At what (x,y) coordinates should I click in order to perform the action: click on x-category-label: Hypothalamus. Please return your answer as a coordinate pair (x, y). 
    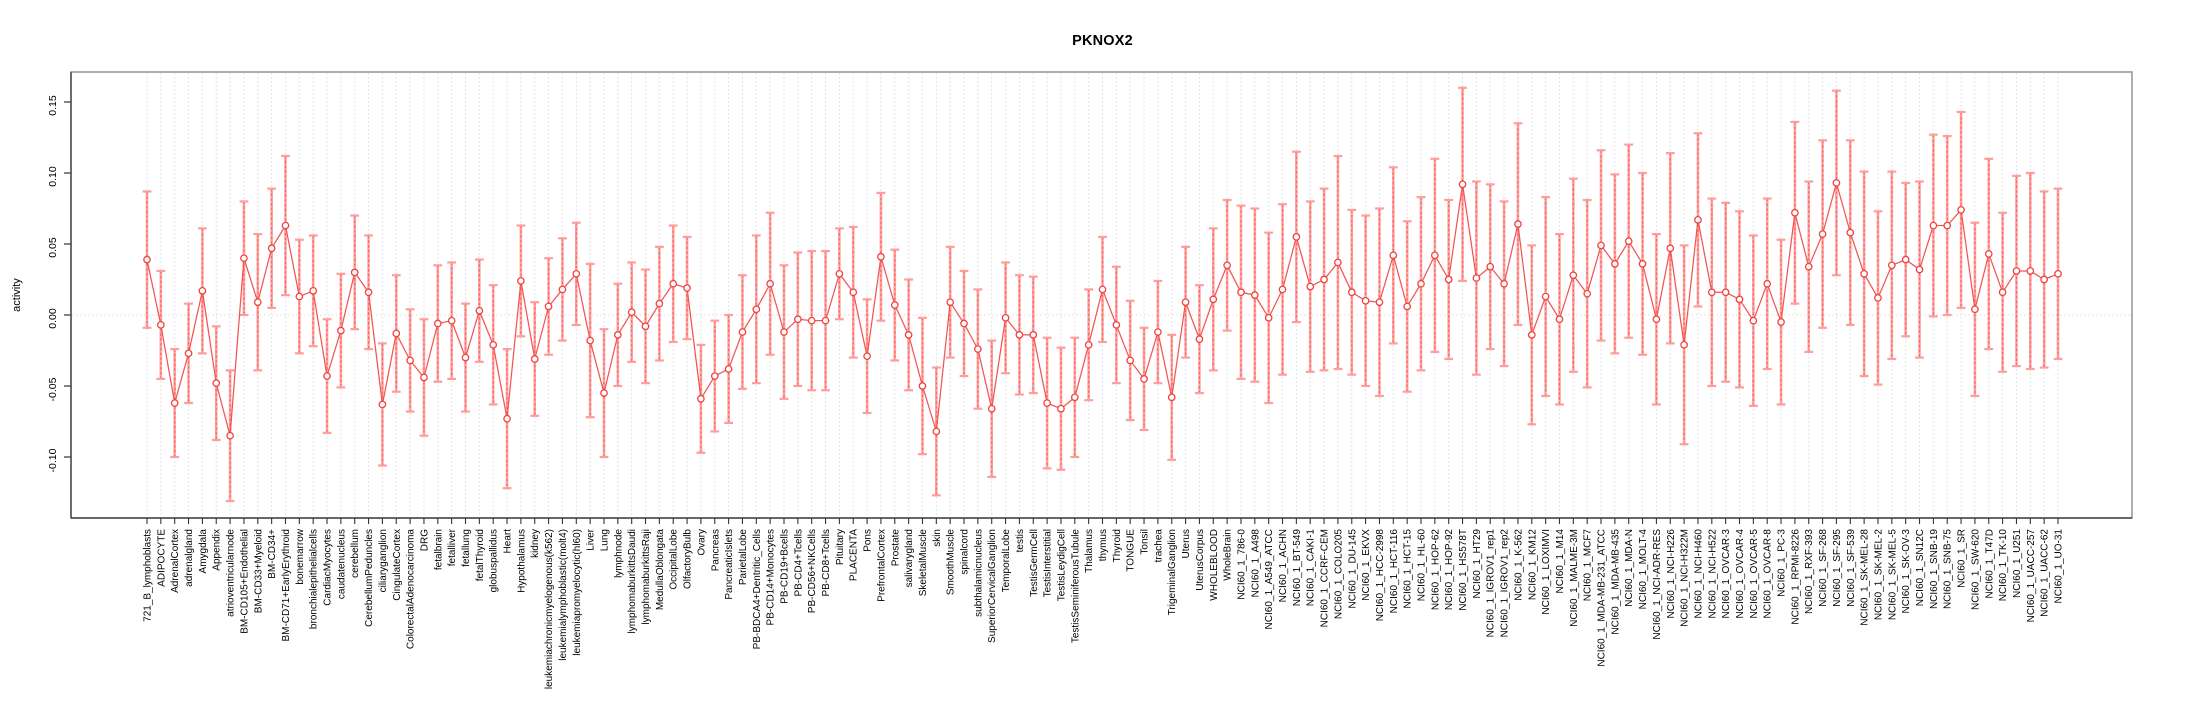
    Looking at the image, I should click on (521, 561).